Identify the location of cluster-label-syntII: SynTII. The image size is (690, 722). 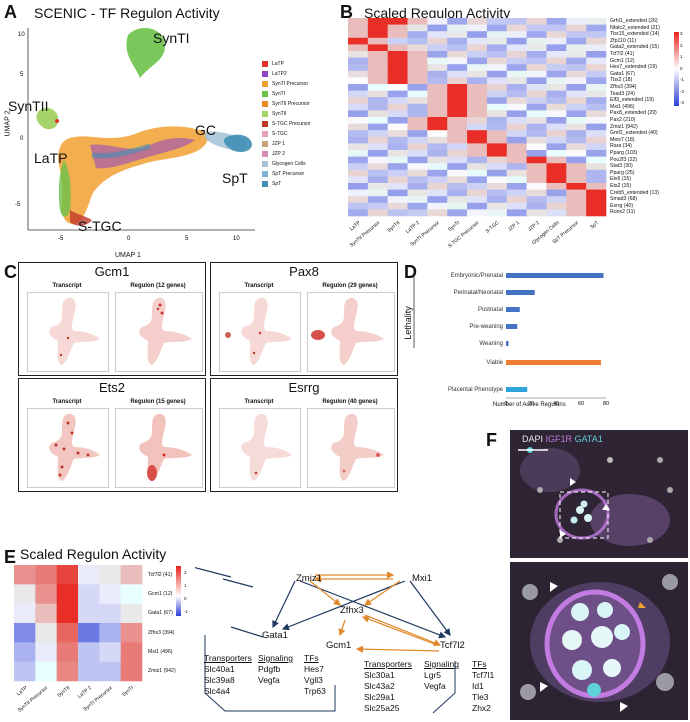
(28, 106).